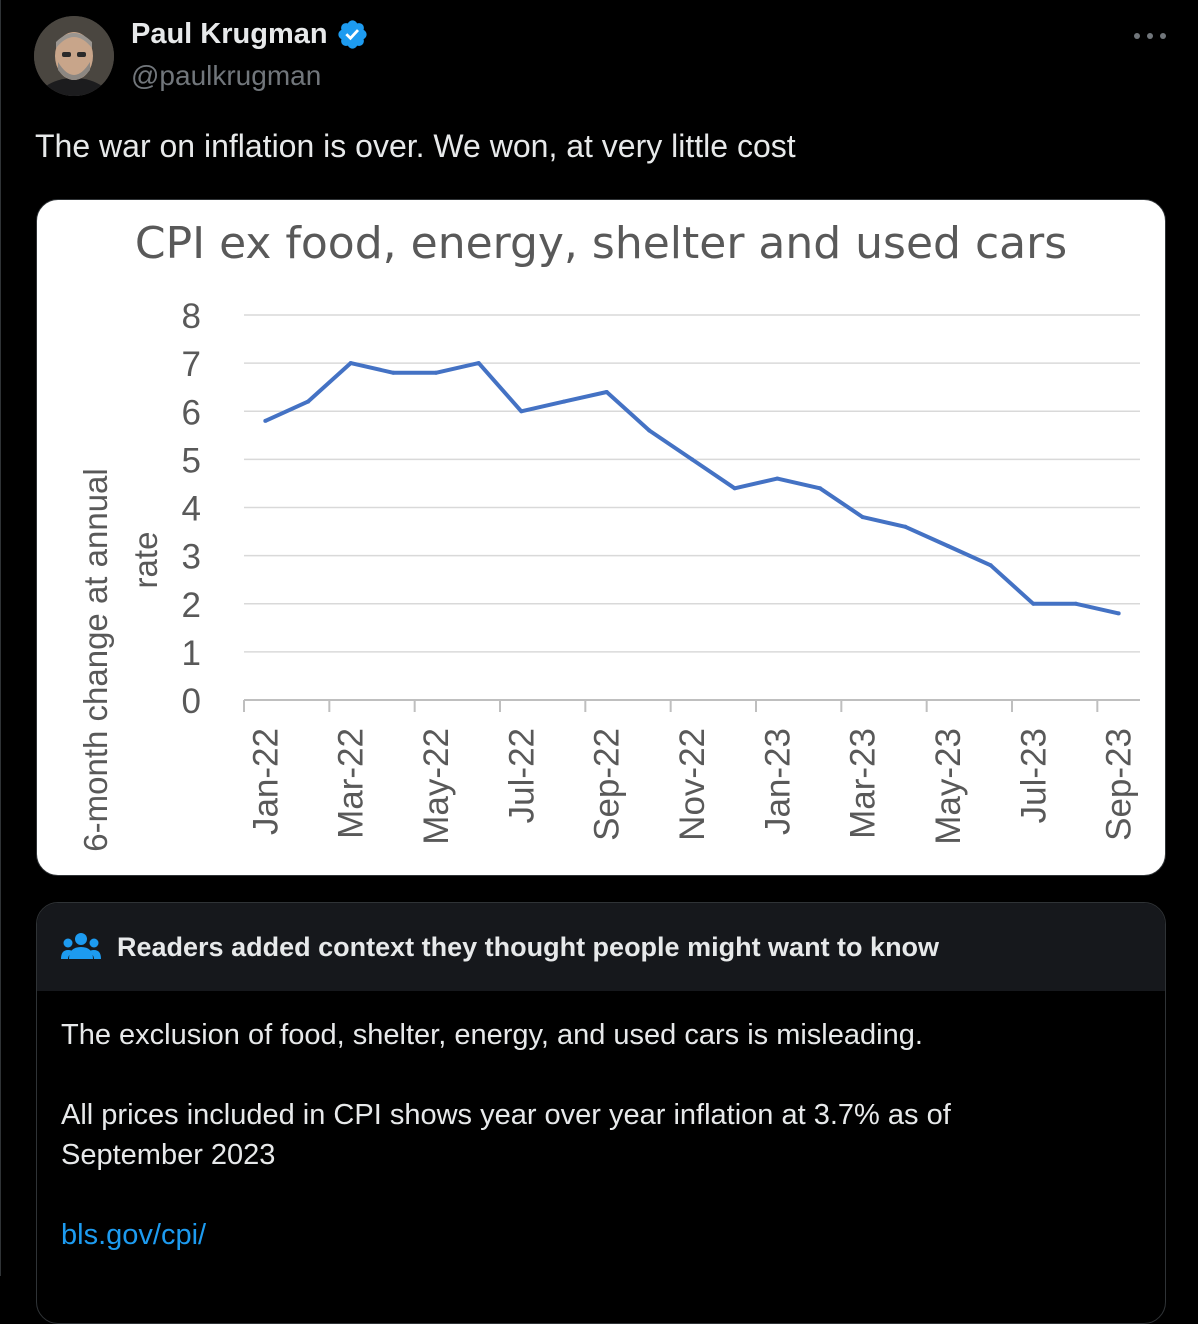 Image resolution: width=1198 pixels, height=1324 pixels. Describe the element at coordinates (0, 638) in the screenshot. I see `column-border` at that location.